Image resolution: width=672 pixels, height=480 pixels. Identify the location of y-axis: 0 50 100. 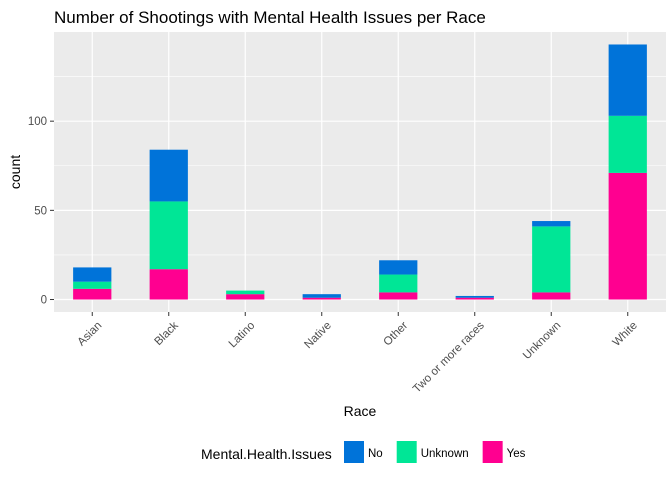
(41, 211).